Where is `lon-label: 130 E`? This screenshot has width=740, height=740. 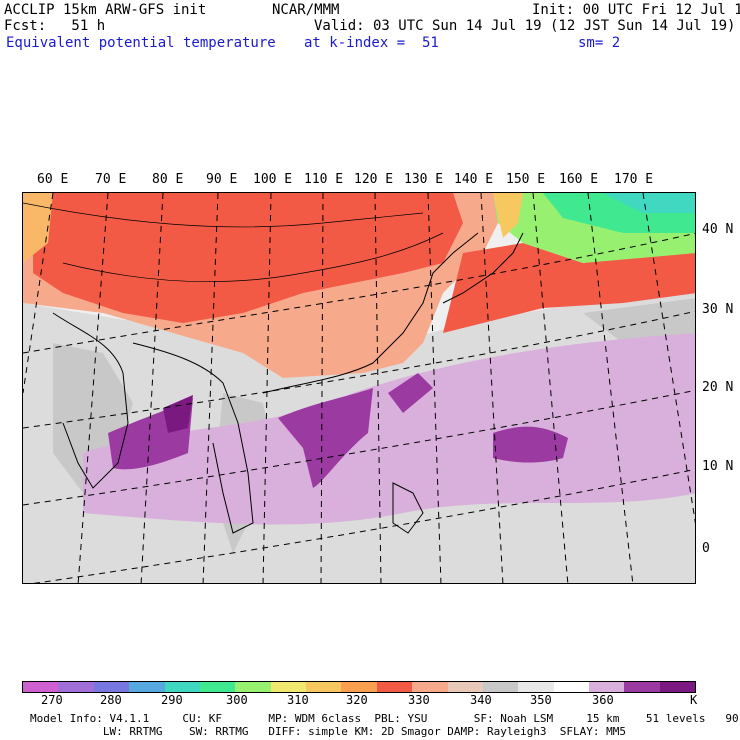
lon-label: 130 E is located at coordinates (424, 179).